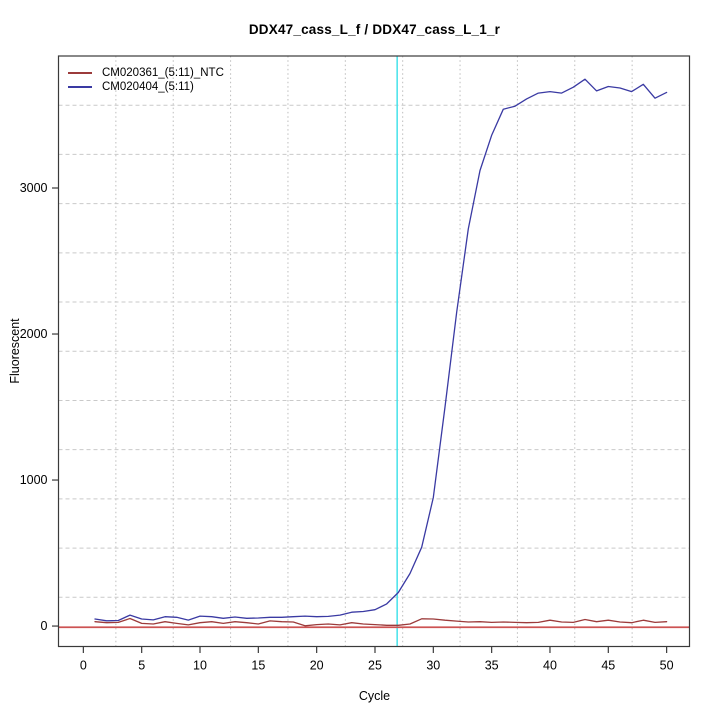 This screenshot has width=720, height=720. What do you see at coordinates (492, 666) in the screenshot?
I see `x-tick-label: 35` at bounding box center [492, 666].